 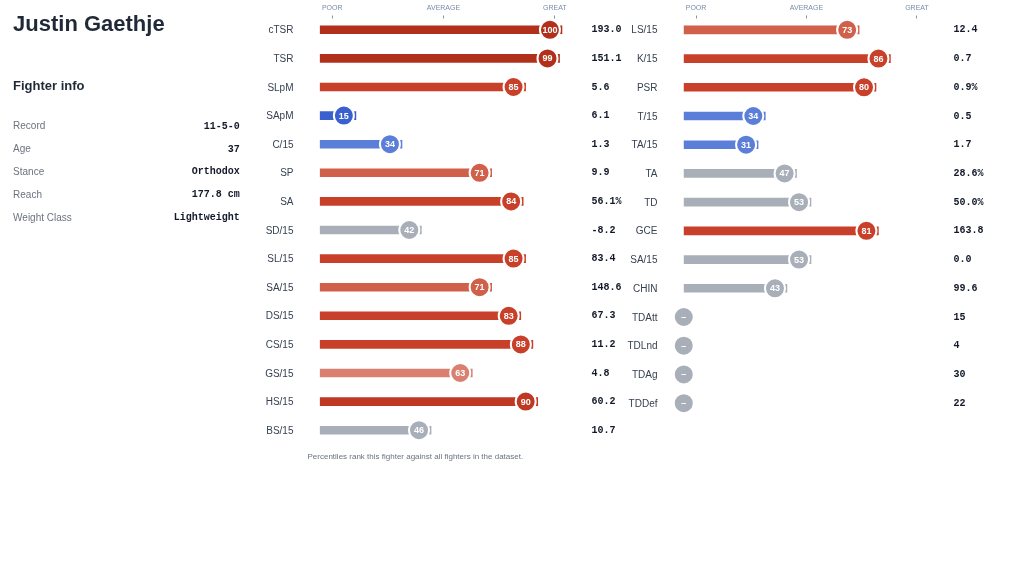 What do you see at coordinates (965, 288) in the screenshot?
I see `text: 99.6` at bounding box center [965, 288].